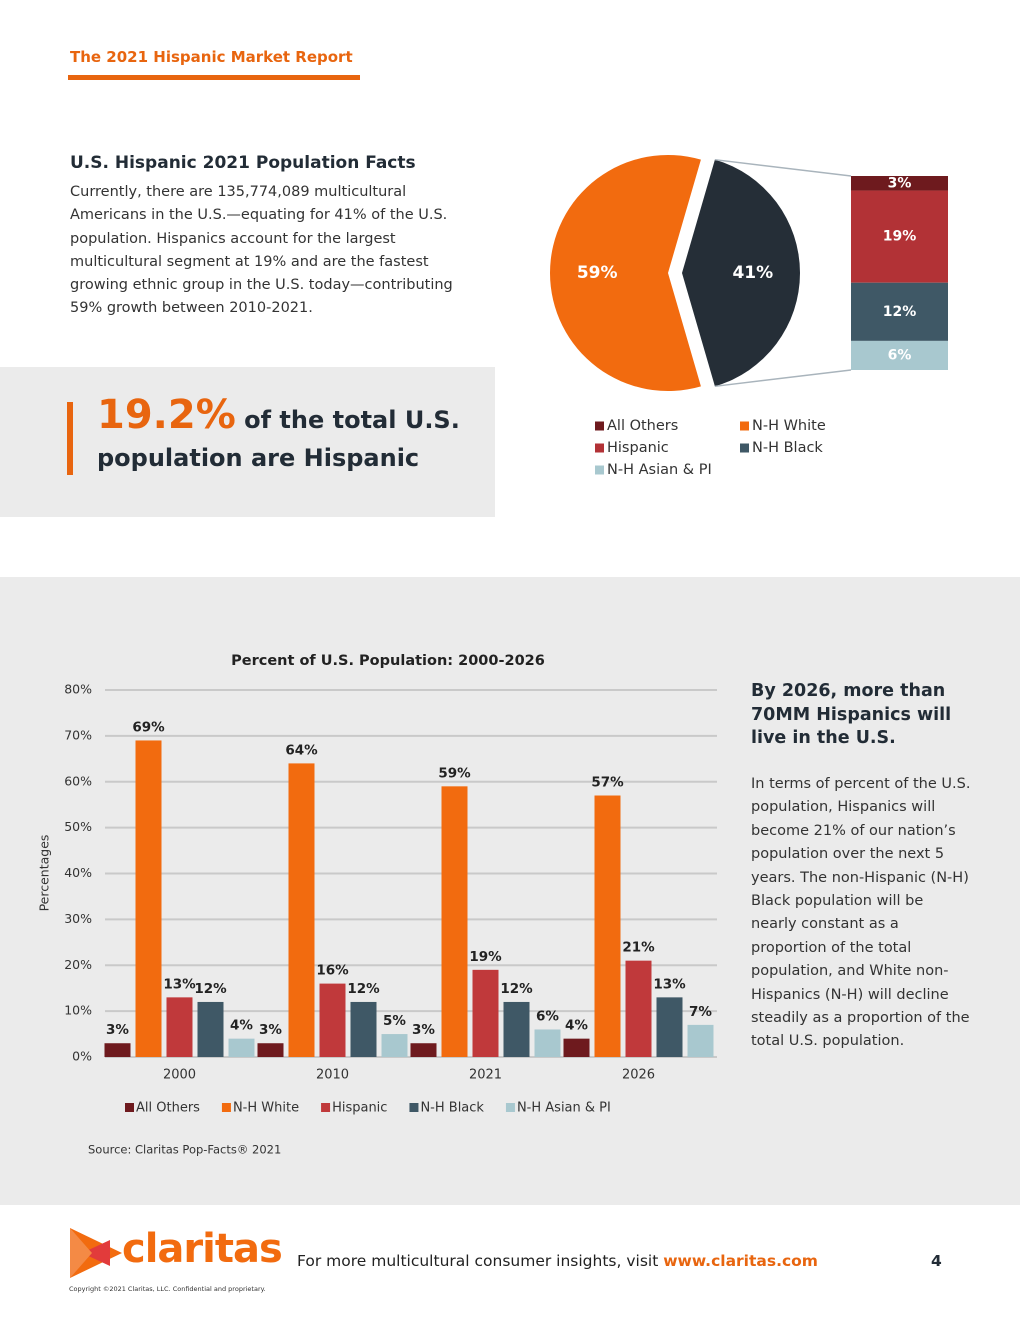  What do you see at coordinates (752, 273) in the screenshot?
I see `pie-label: 41%` at bounding box center [752, 273].